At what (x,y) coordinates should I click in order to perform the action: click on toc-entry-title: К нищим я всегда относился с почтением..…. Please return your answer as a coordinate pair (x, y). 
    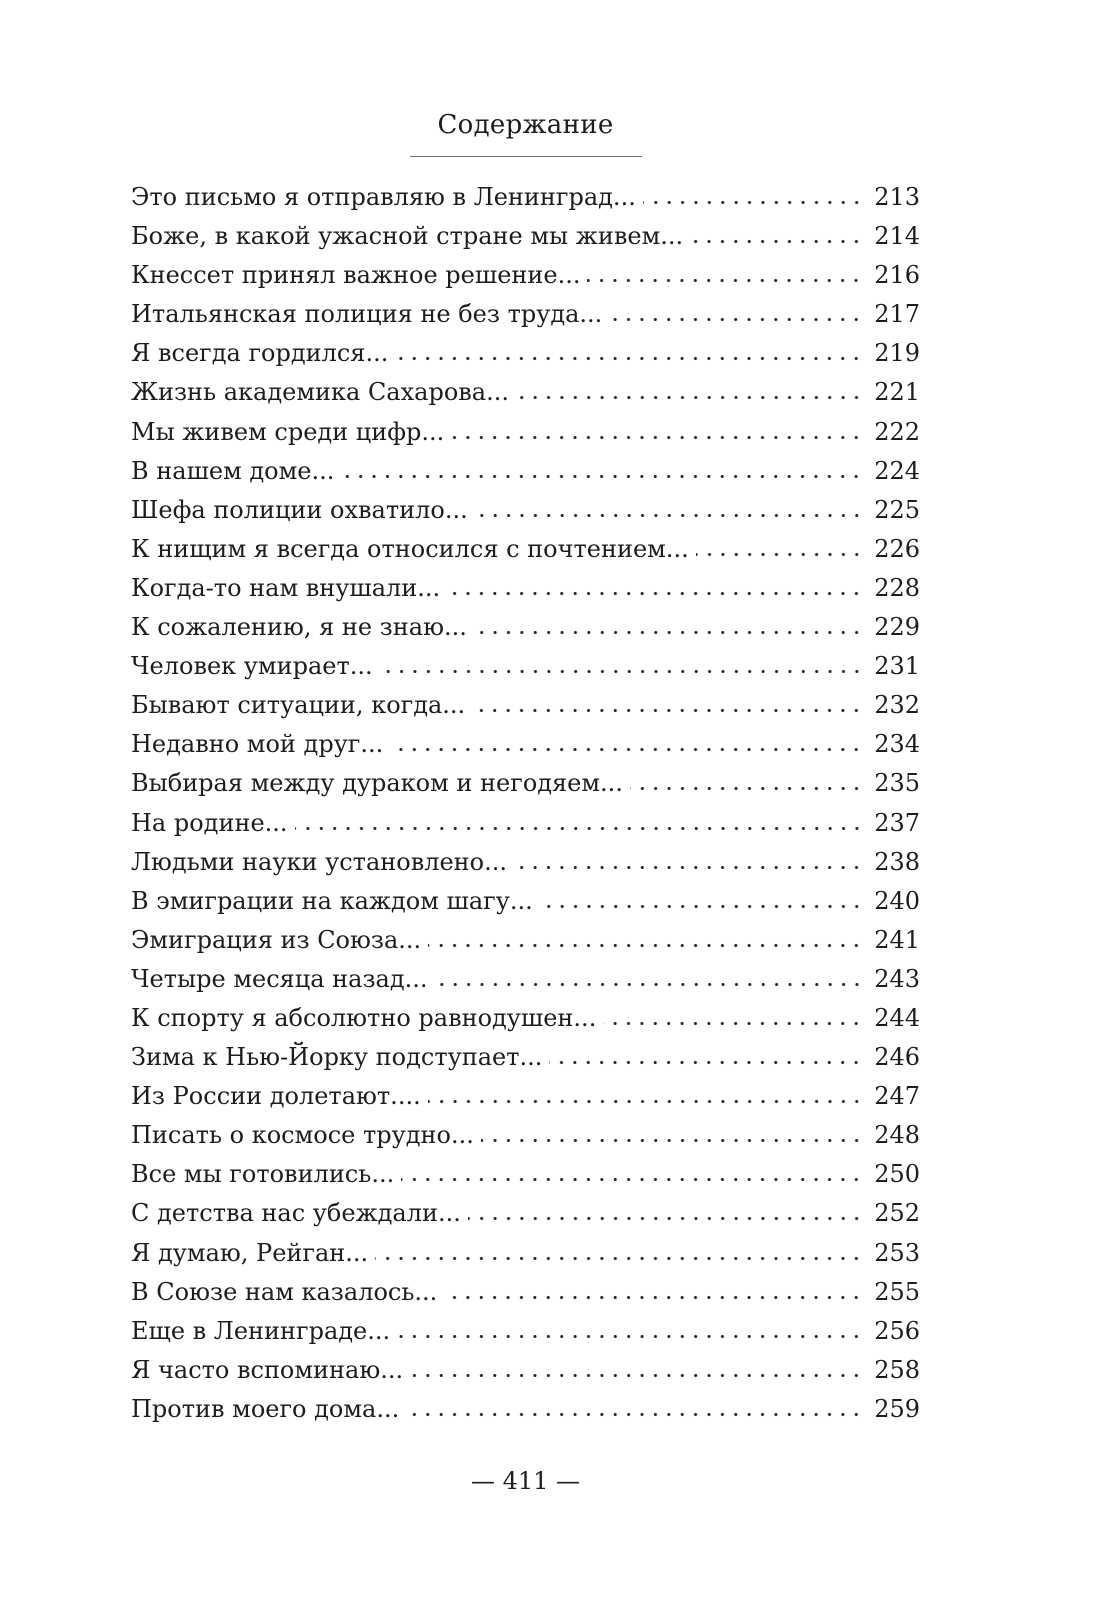
    Looking at the image, I should click on (410, 548).